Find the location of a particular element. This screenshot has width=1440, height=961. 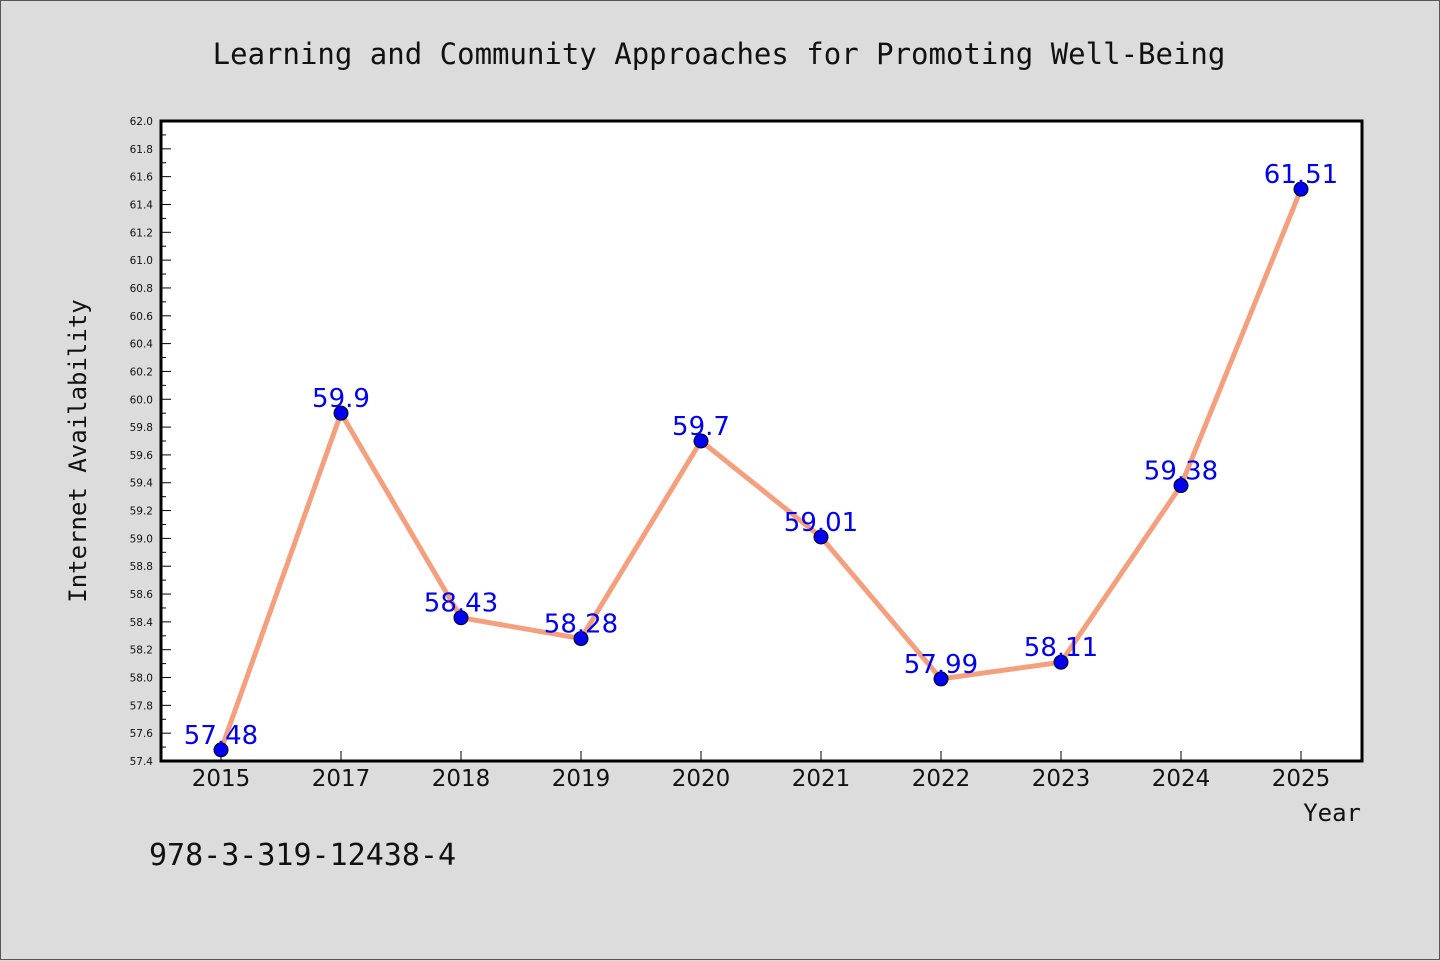

y-tick-label: 58.6 is located at coordinates (142, 595).